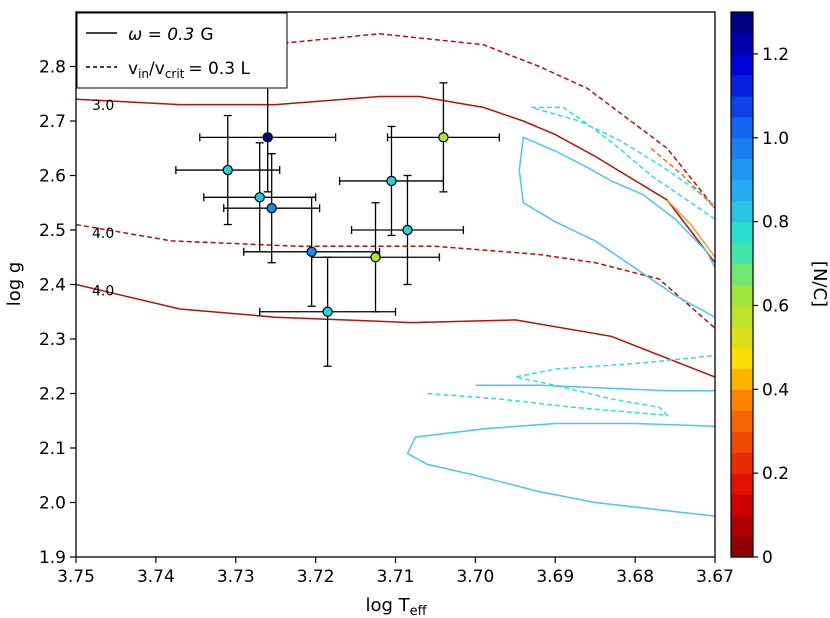  I want to click on y-tick-label: 2.3, so click(52, 340).